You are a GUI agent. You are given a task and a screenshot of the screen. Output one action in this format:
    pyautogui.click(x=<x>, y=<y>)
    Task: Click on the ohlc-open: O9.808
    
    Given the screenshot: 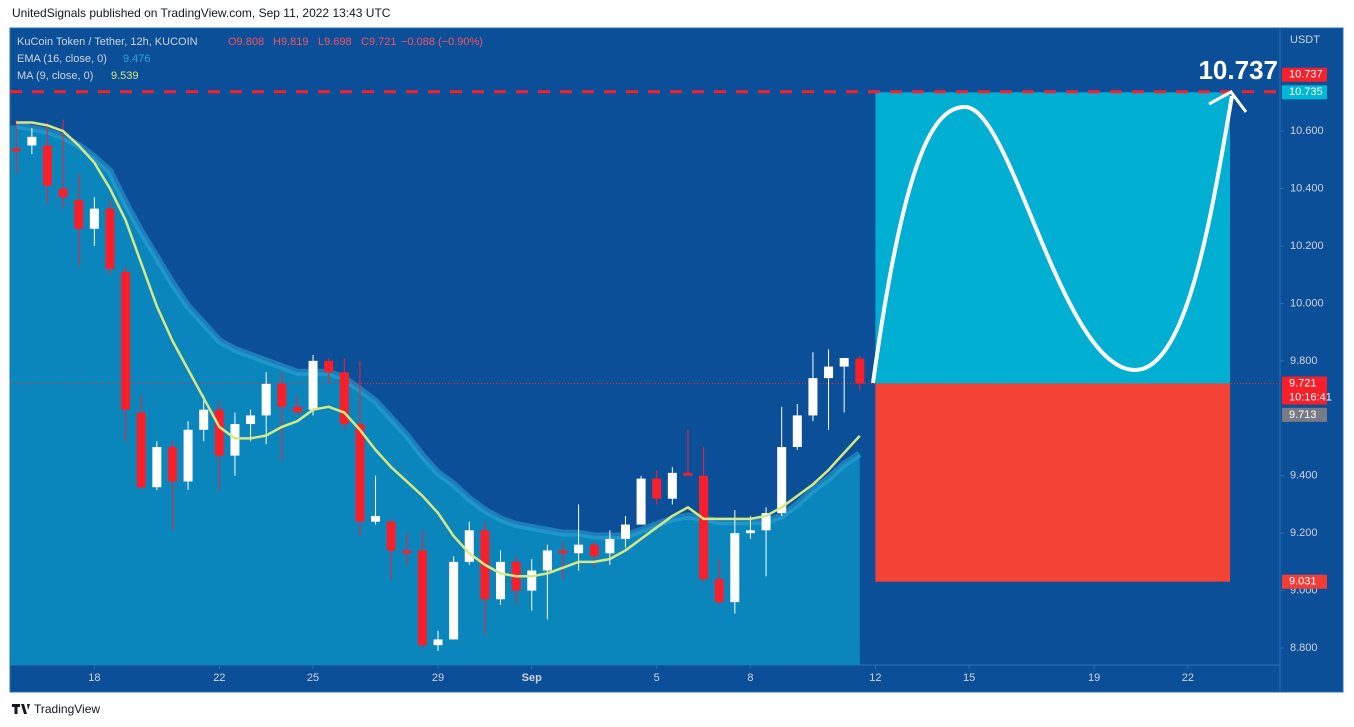 What is the action you would take?
    pyautogui.click(x=246, y=42)
    